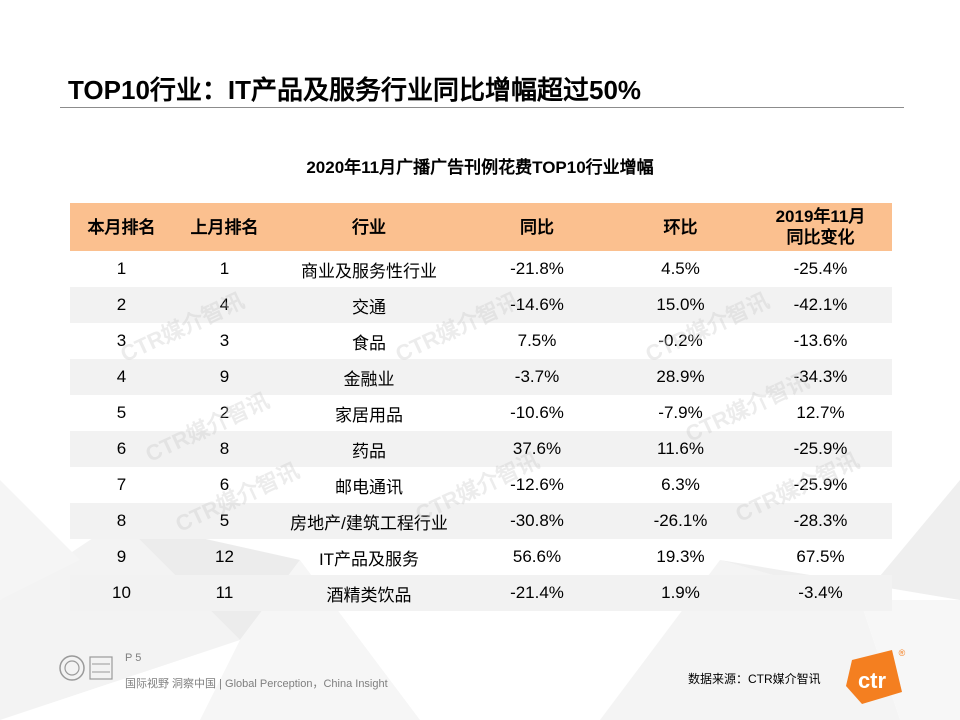  Describe the element at coordinates (537, 268) in the screenshot. I see `yoy-cell: -21.8%` at that location.